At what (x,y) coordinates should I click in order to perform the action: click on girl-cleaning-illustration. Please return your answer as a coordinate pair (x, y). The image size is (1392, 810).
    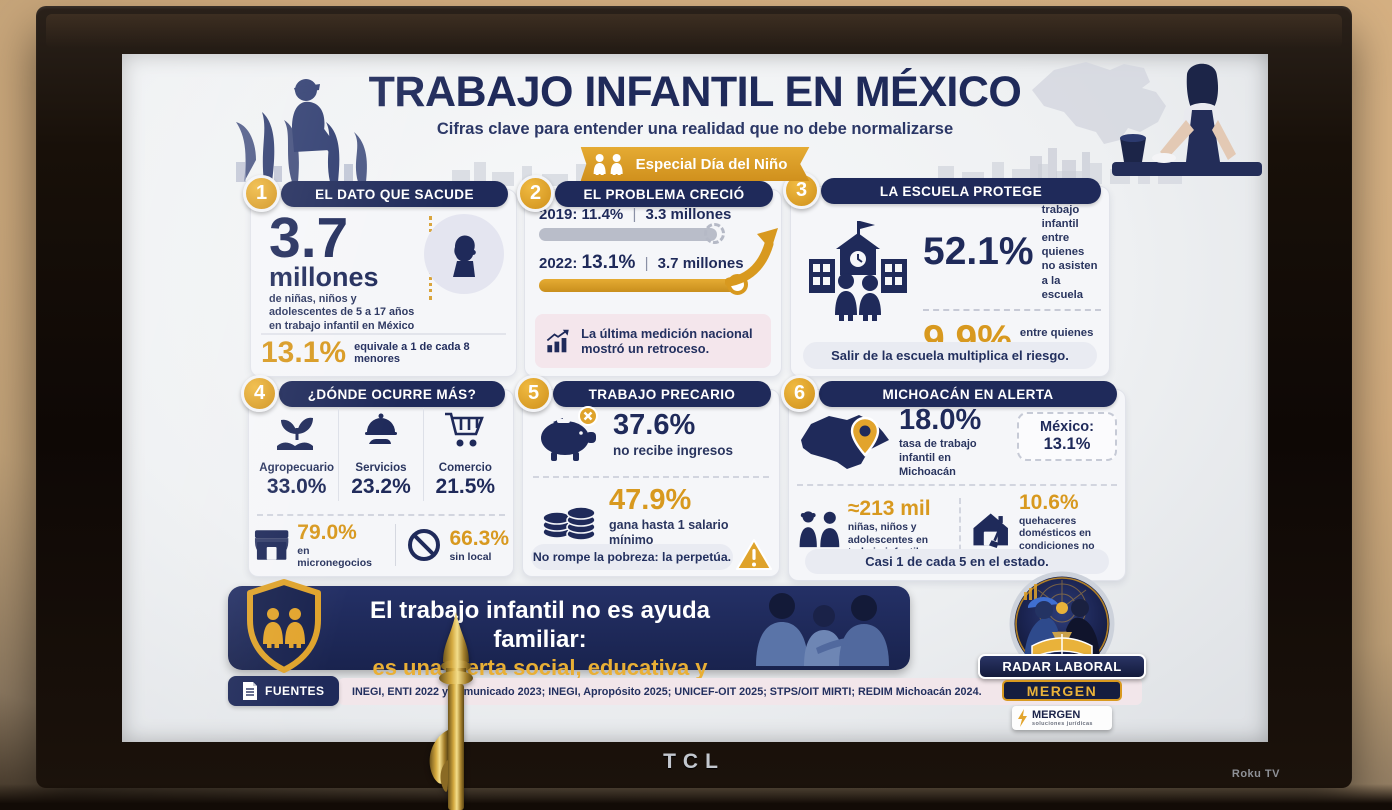
    Looking at the image, I should click on (1146, 122).